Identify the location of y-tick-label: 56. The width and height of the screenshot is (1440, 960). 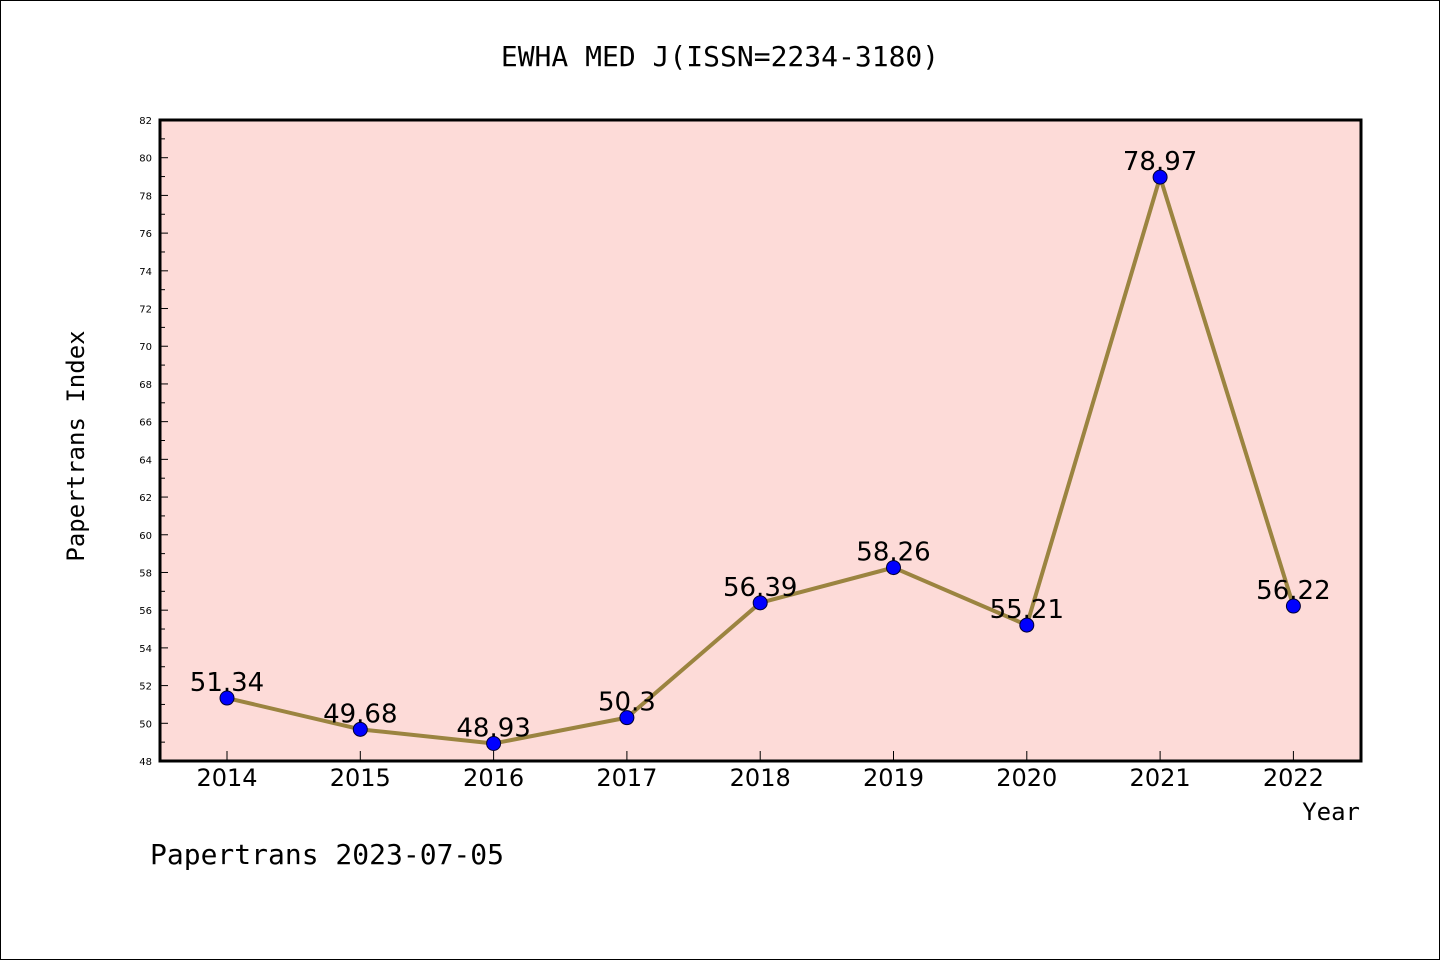
(145, 611).